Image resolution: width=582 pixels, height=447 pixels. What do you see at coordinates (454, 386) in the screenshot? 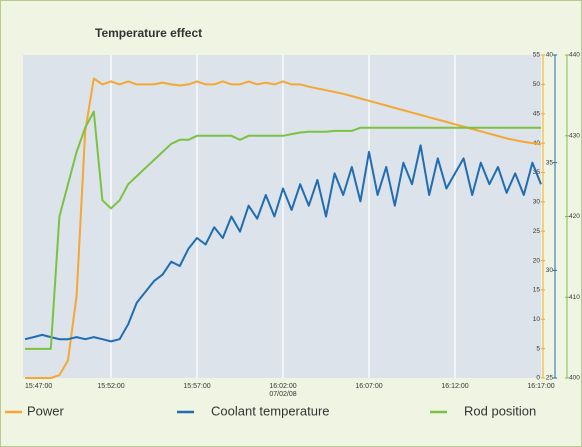
I see `x-tick-label: 16:12:00` at bounding box center [454, 386].